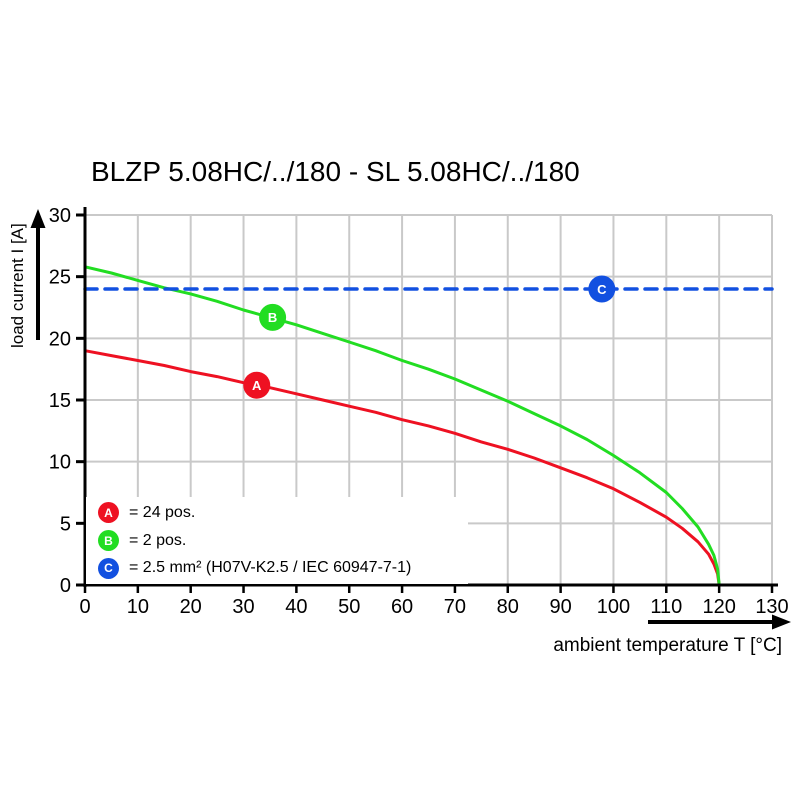  I want to click on legend-marker-b-letter: B, so click(108, 540).